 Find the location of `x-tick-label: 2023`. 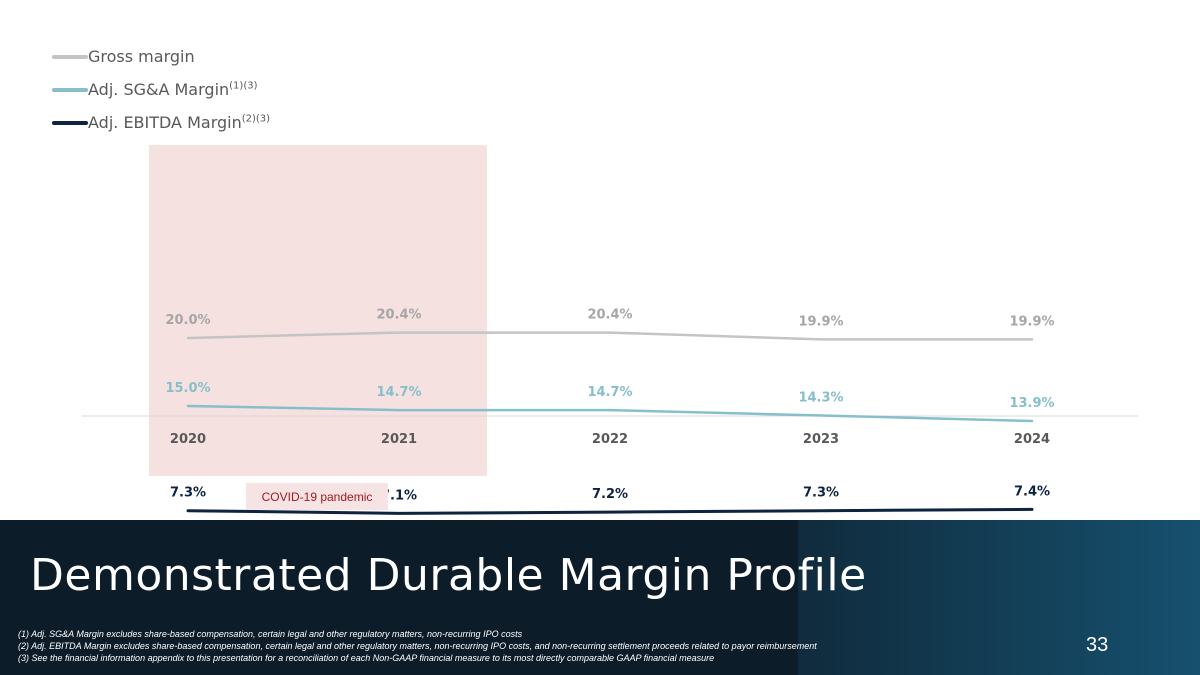

x-tick-label: 2023 is located at coordinates (821, 439).